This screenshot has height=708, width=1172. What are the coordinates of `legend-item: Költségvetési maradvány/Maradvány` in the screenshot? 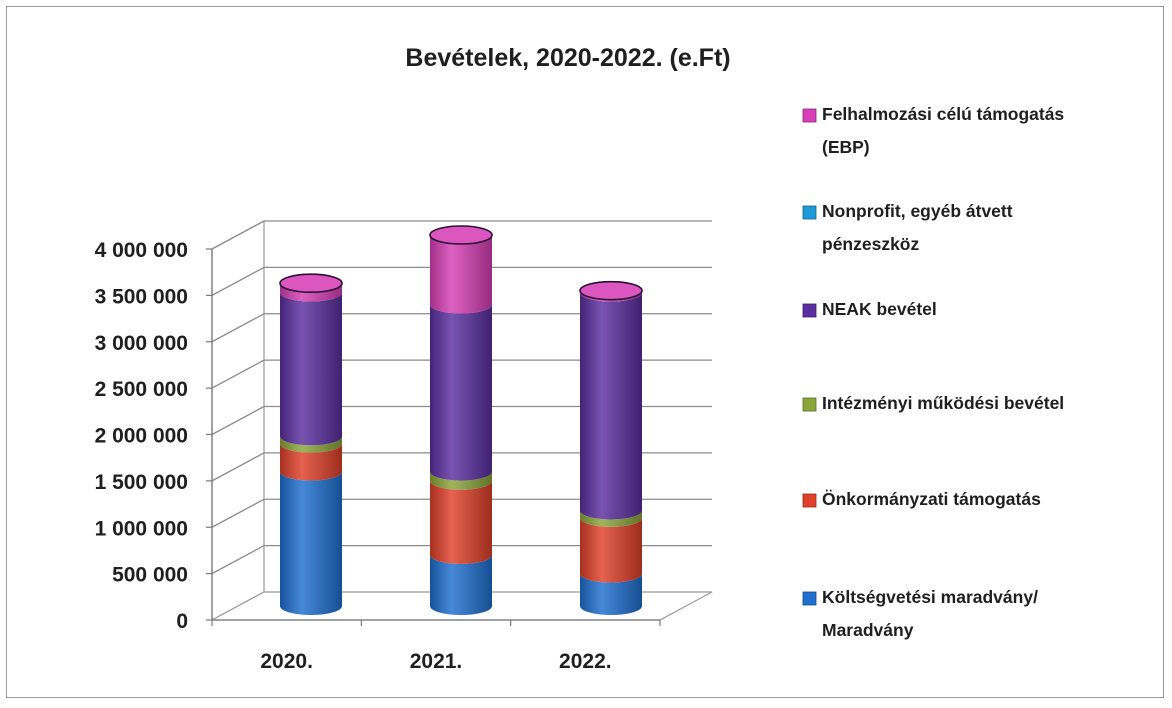 It's located at (920, 613).